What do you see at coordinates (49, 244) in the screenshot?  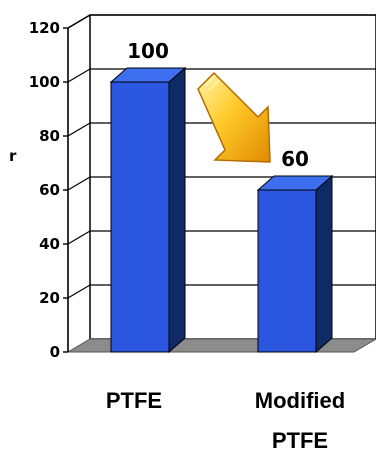 I see `y-tick-label: 40` at bounding box center [49, 244].